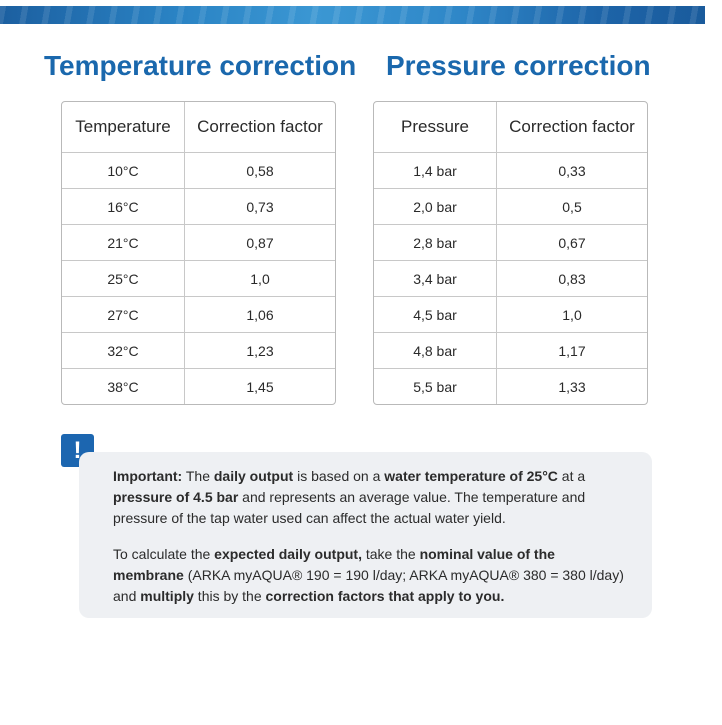 Image resolution: width=722 pixels, height=725 pixels. What do you see at coordinates (435, 127) in the screenshot?
I see `column-header: Pressure` at bounding box center [435, 127].